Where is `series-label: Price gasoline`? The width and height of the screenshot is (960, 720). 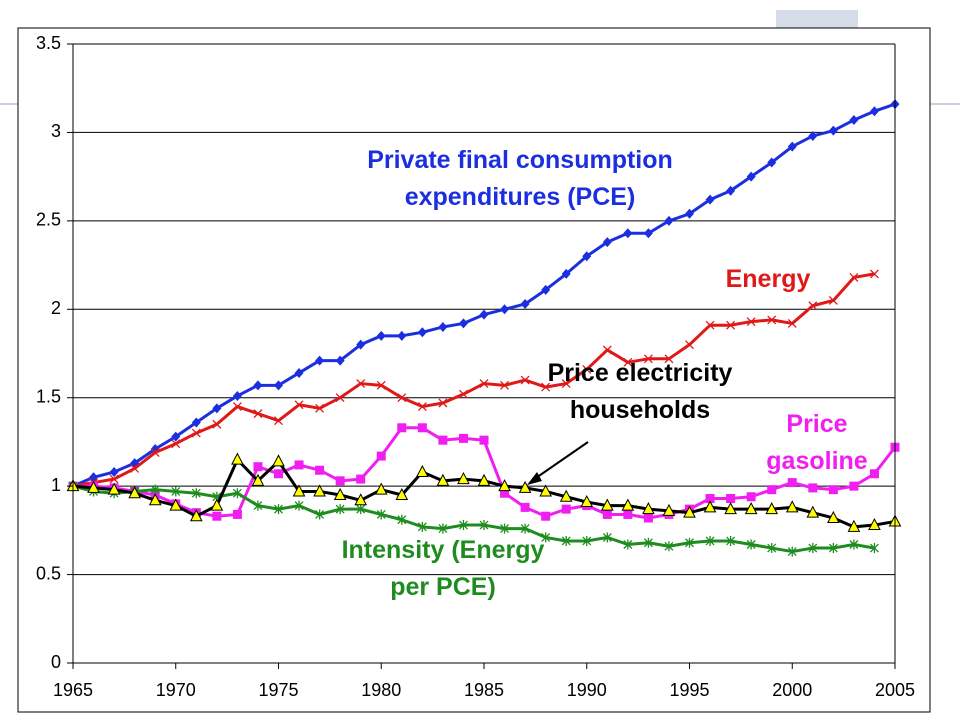
series-label: Price gasoline is located at coordinates (817, 442).